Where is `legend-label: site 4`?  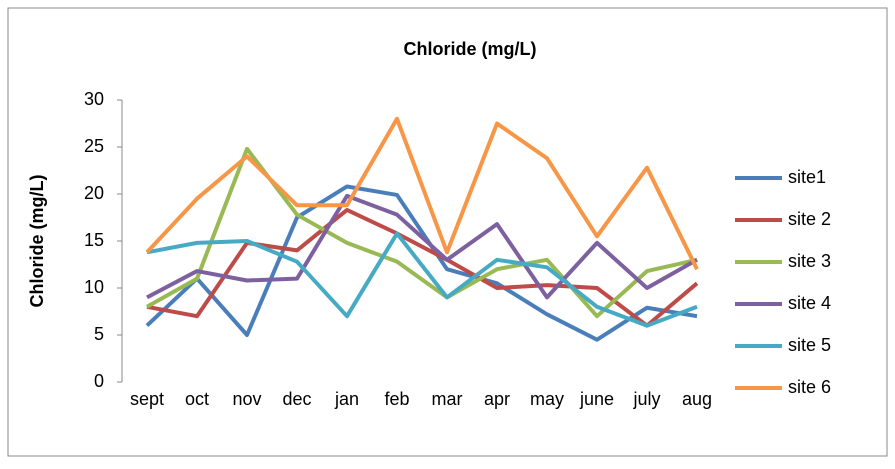 legend-label: site 4 is located at coordinates (809, 303).